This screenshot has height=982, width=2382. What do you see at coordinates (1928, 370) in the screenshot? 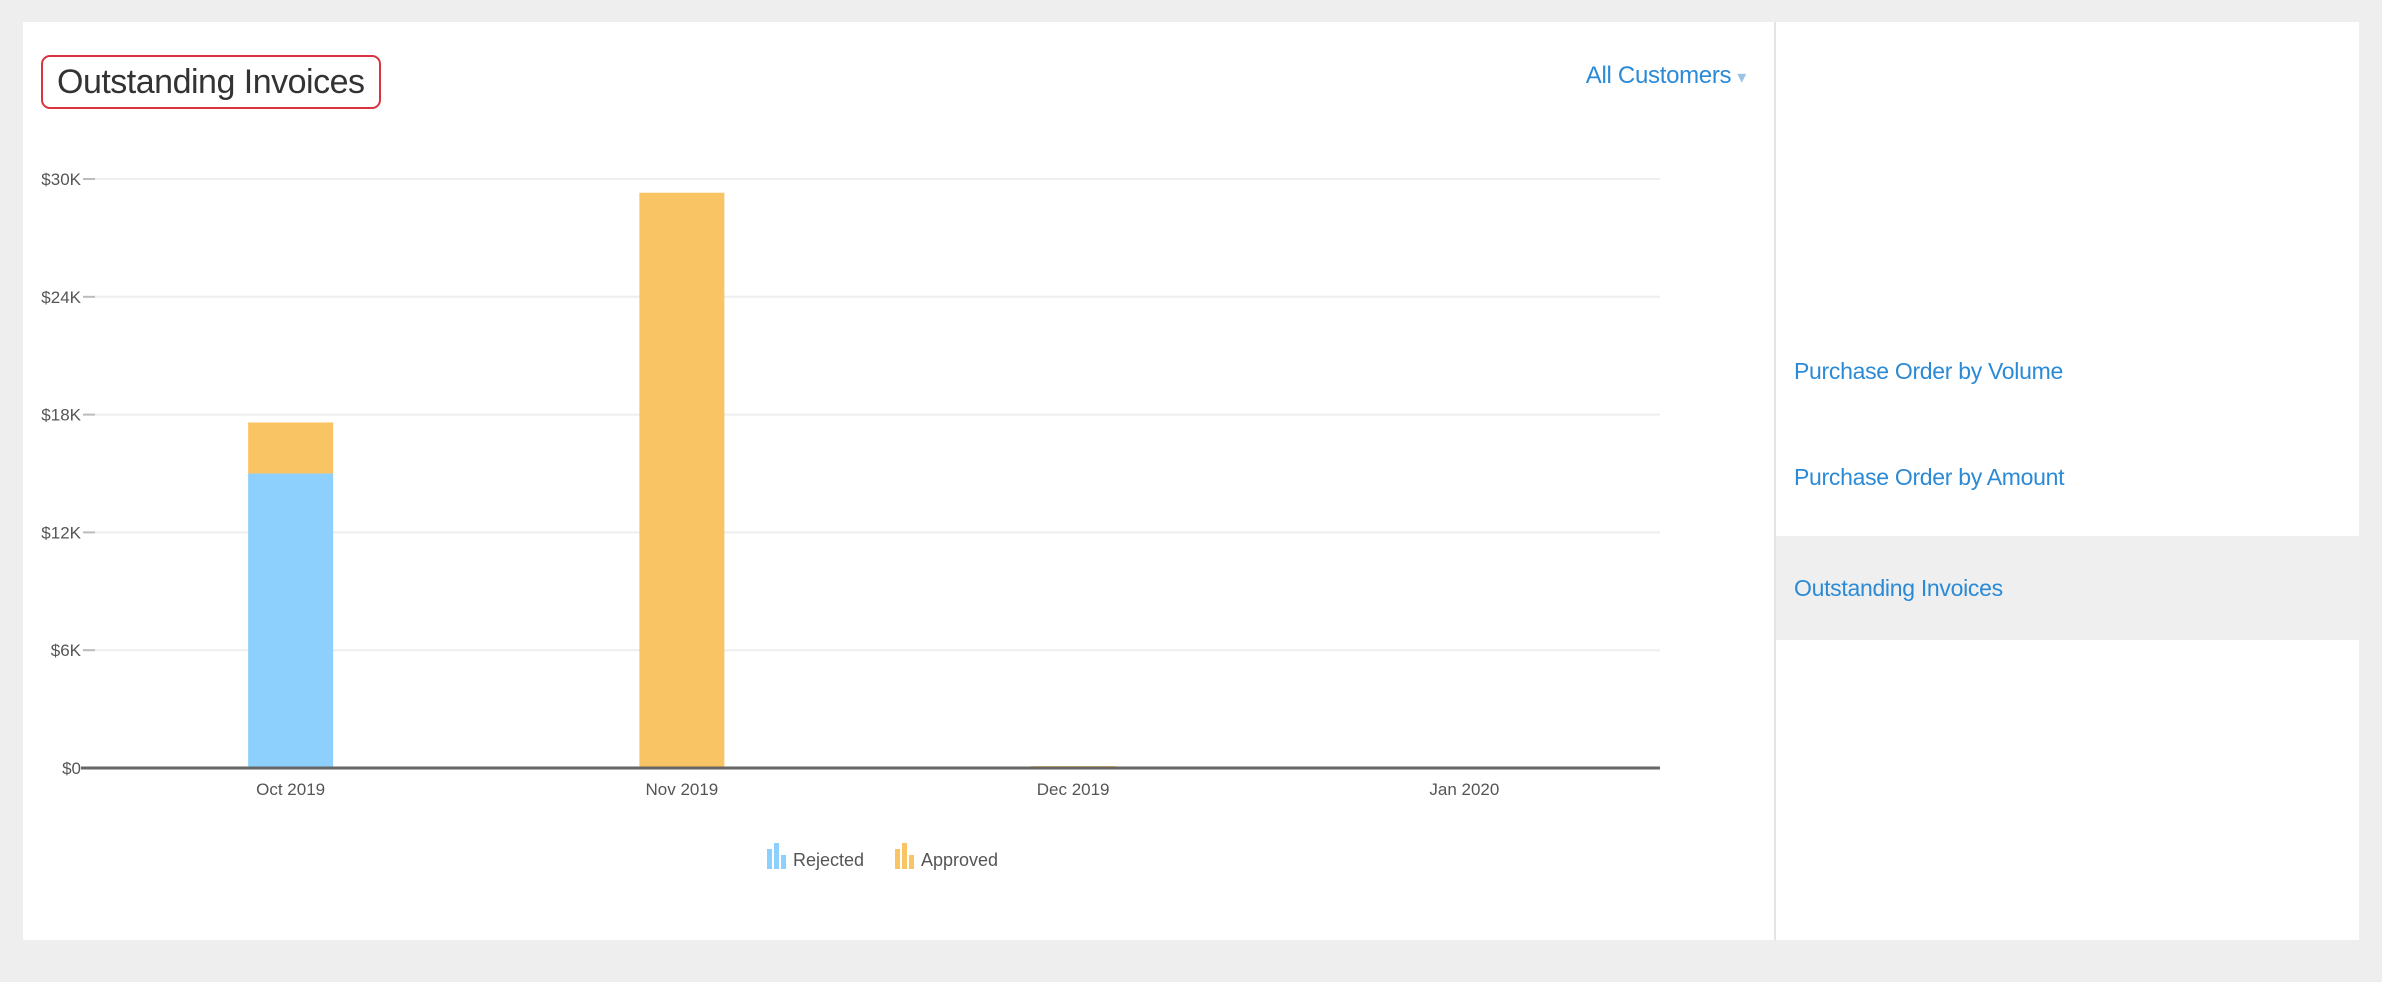
I see `sidebar-item-label: Purchase Order by Volume` at bounding box center [1928, 370].